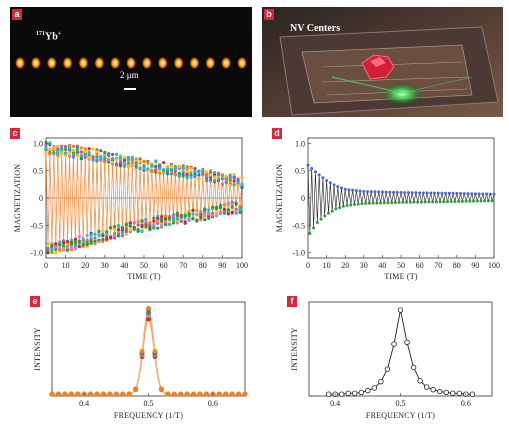  I want to click on y-tick-label: -0.5, so click(36, 225).